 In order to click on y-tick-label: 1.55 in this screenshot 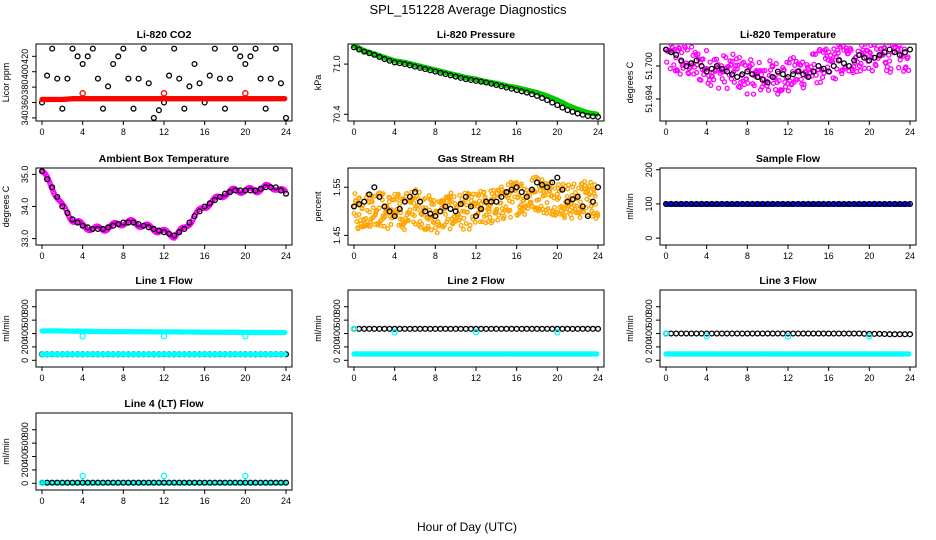, I will do `click(337, 187)`.